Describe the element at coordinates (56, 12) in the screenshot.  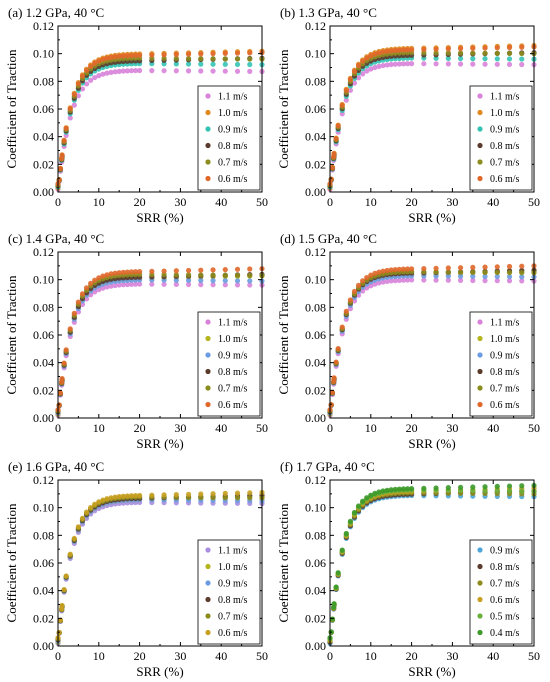
I see `panel-title: (a) 1.2 GPa, 40 °C` at that location.